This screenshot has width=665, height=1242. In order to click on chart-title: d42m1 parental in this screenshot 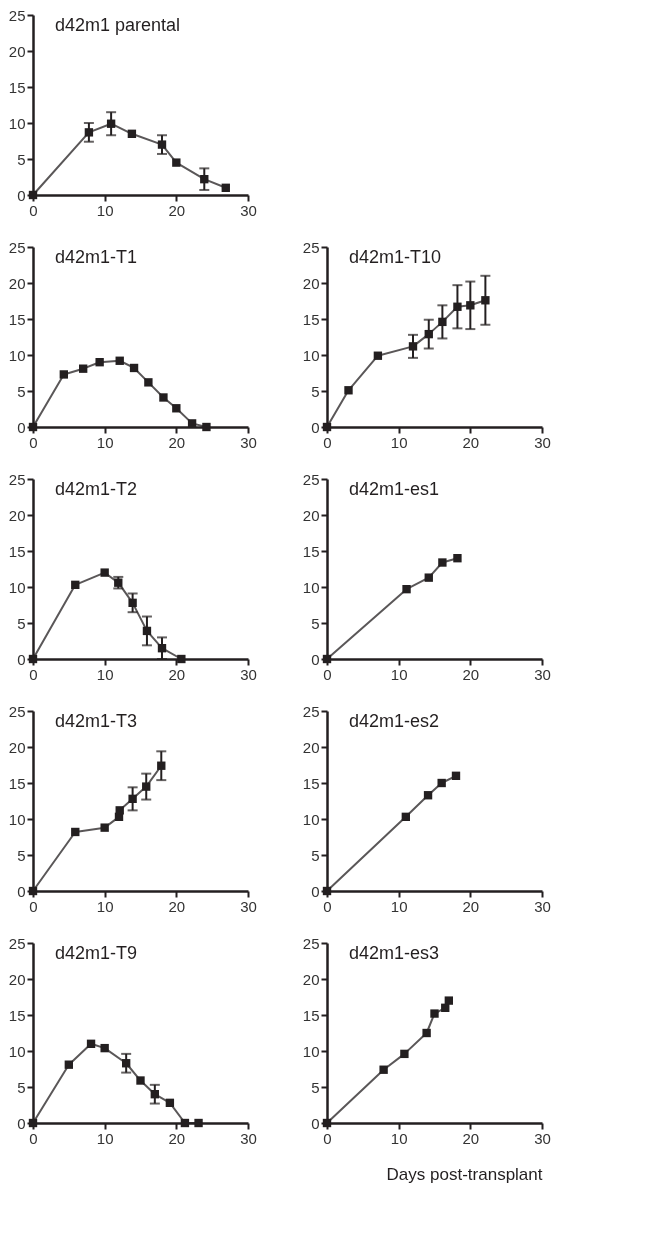, I will do `click(118, 25)`.